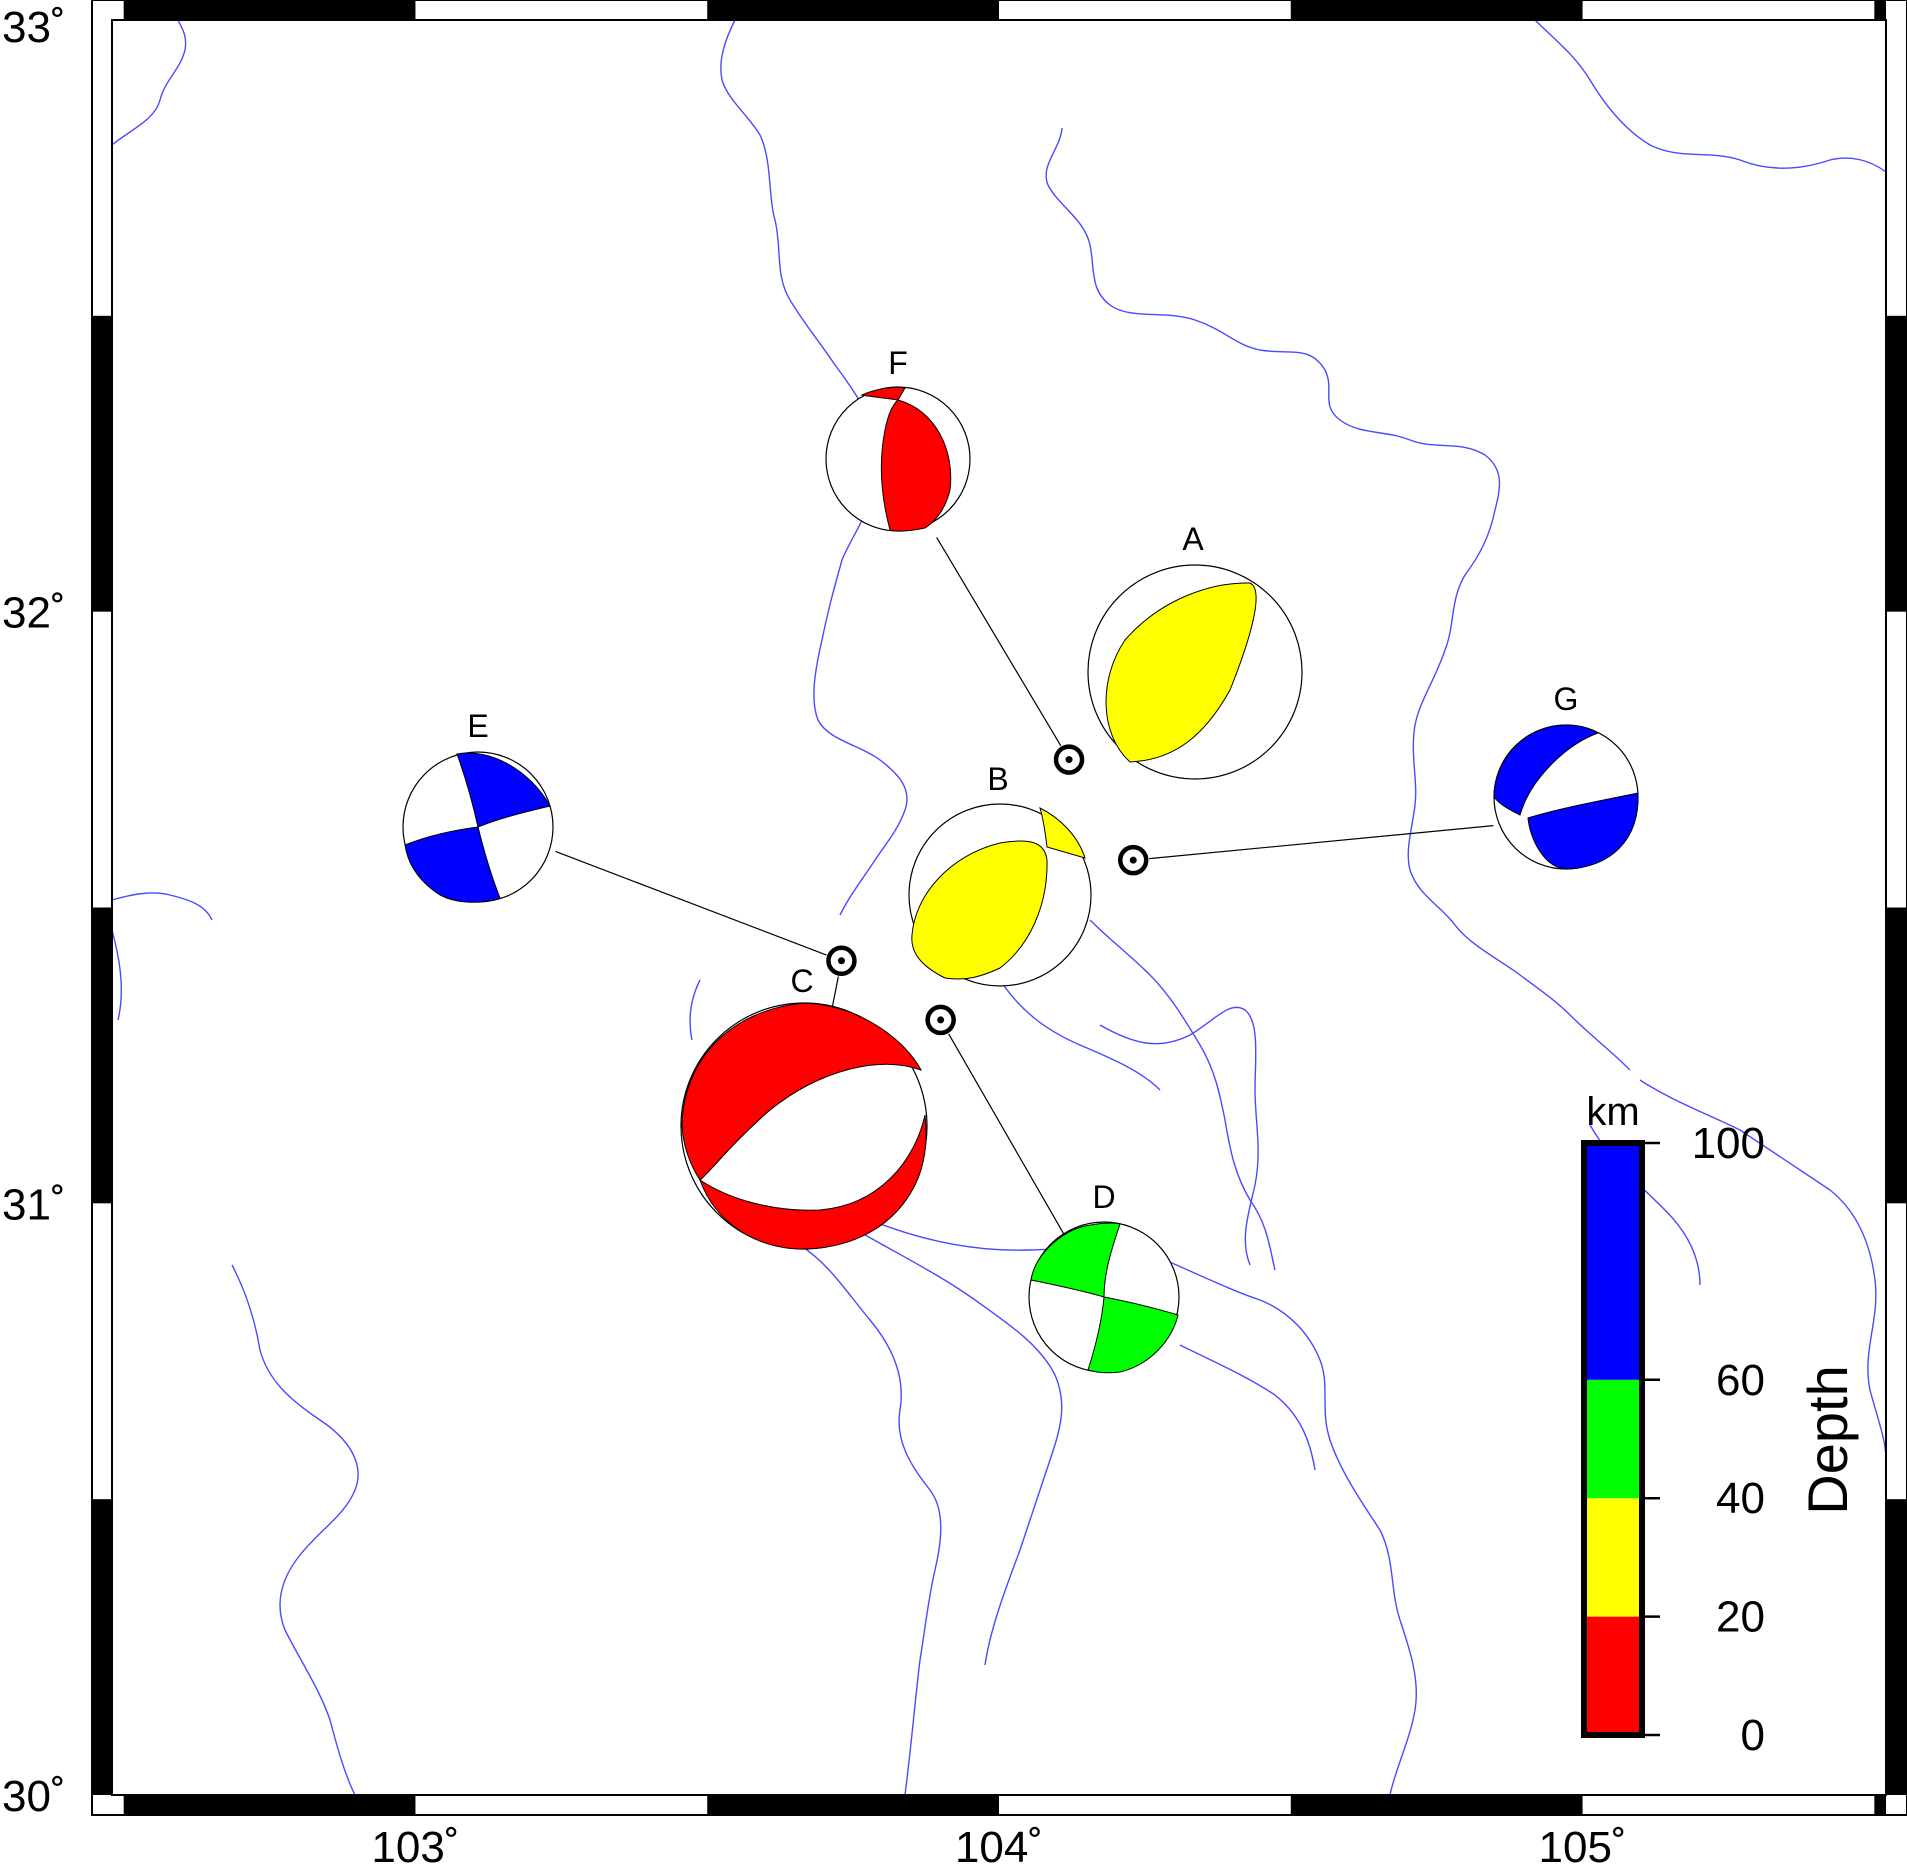  I want to click on beachball-F: F, so click(898, 438).